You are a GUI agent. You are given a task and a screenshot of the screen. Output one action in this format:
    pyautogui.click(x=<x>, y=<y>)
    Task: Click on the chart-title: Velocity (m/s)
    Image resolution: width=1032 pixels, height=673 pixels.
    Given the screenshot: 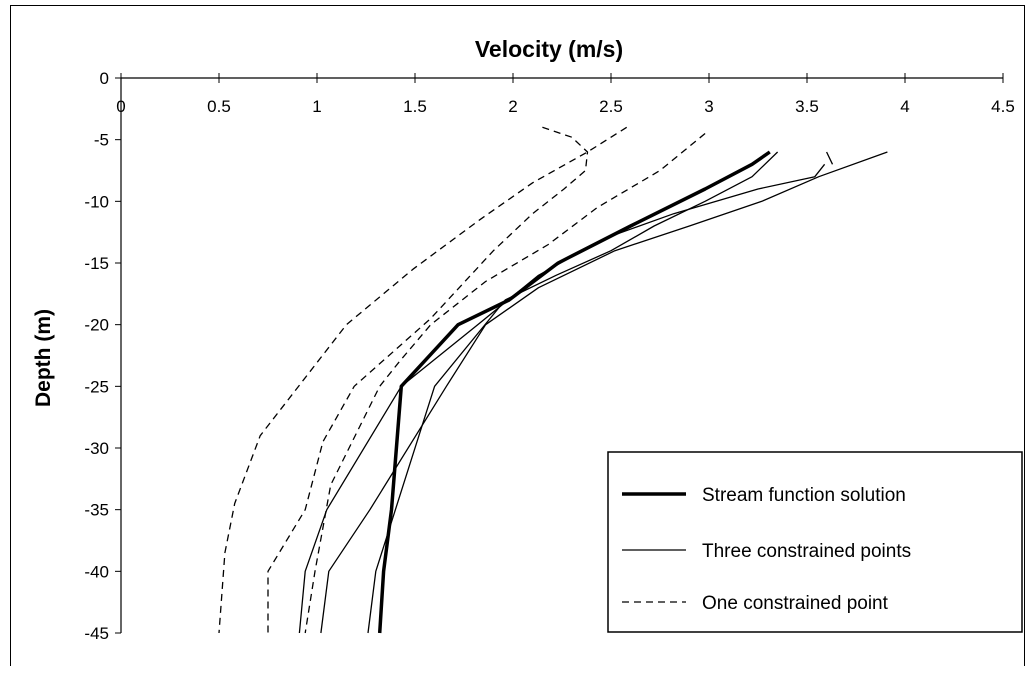 What is the action you would take?
    pyautogui.click(x=549, y=49)
    